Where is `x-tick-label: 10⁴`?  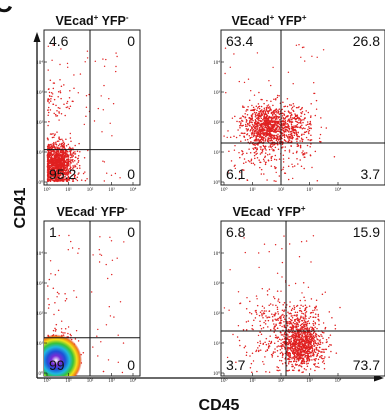
x-tick-label: 10⁴ is located at coordinates (133, 190).